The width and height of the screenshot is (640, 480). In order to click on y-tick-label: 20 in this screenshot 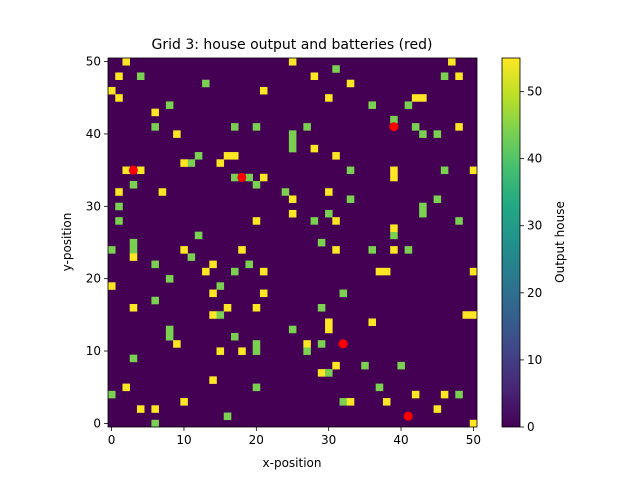, I will do `click(93, 279)`.